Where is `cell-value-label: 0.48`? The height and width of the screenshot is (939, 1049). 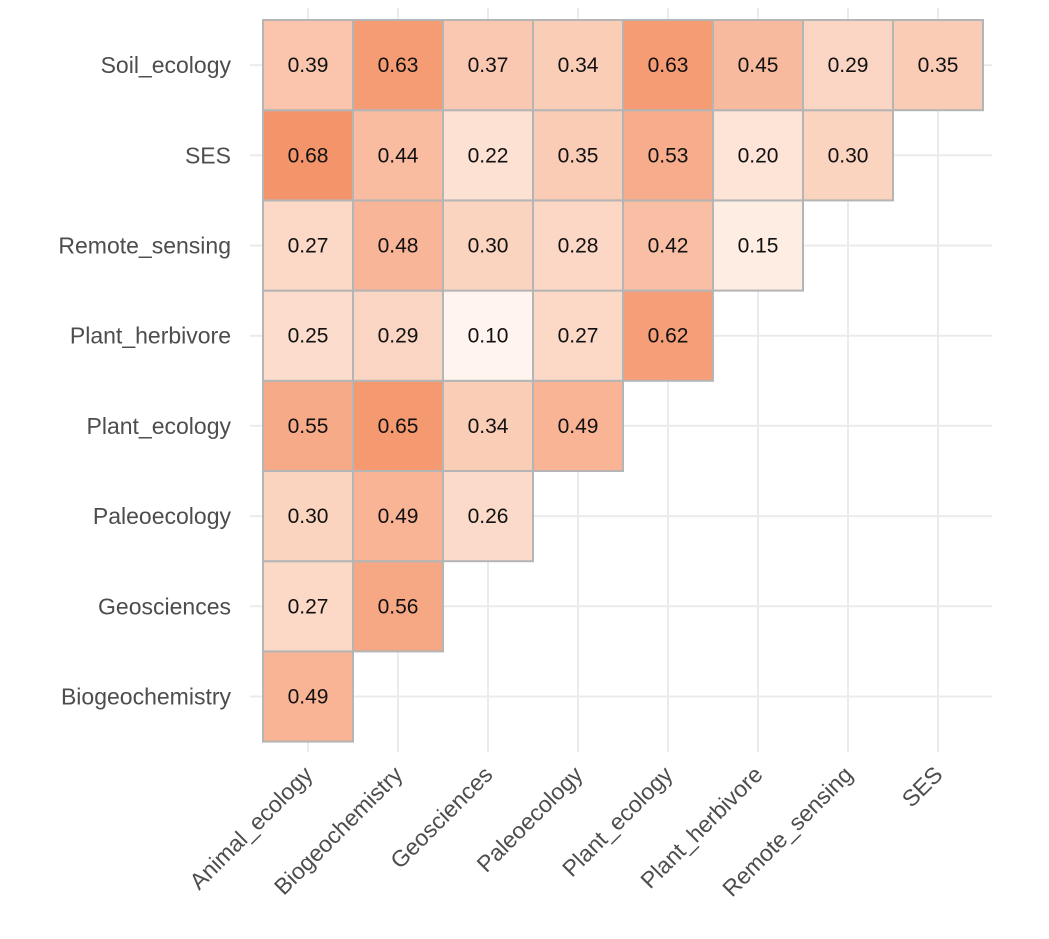 cell-value-label: 0.48 is located at coordinates (398, 246).